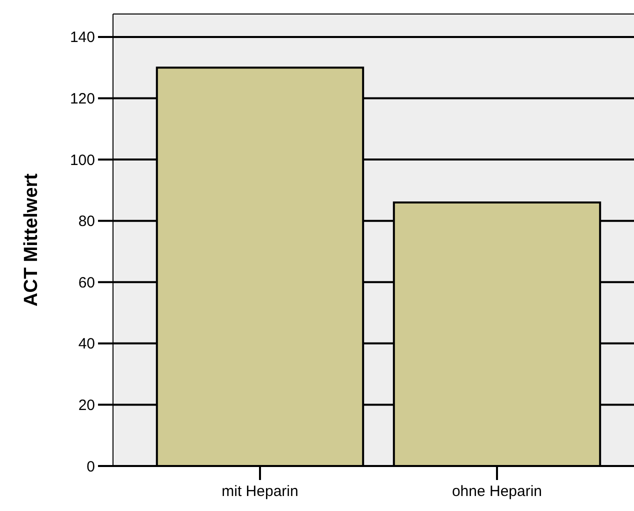  Describe the element at coordinates (86, 221) in the screenshot. I see `y-tick-label: 80` at that location.